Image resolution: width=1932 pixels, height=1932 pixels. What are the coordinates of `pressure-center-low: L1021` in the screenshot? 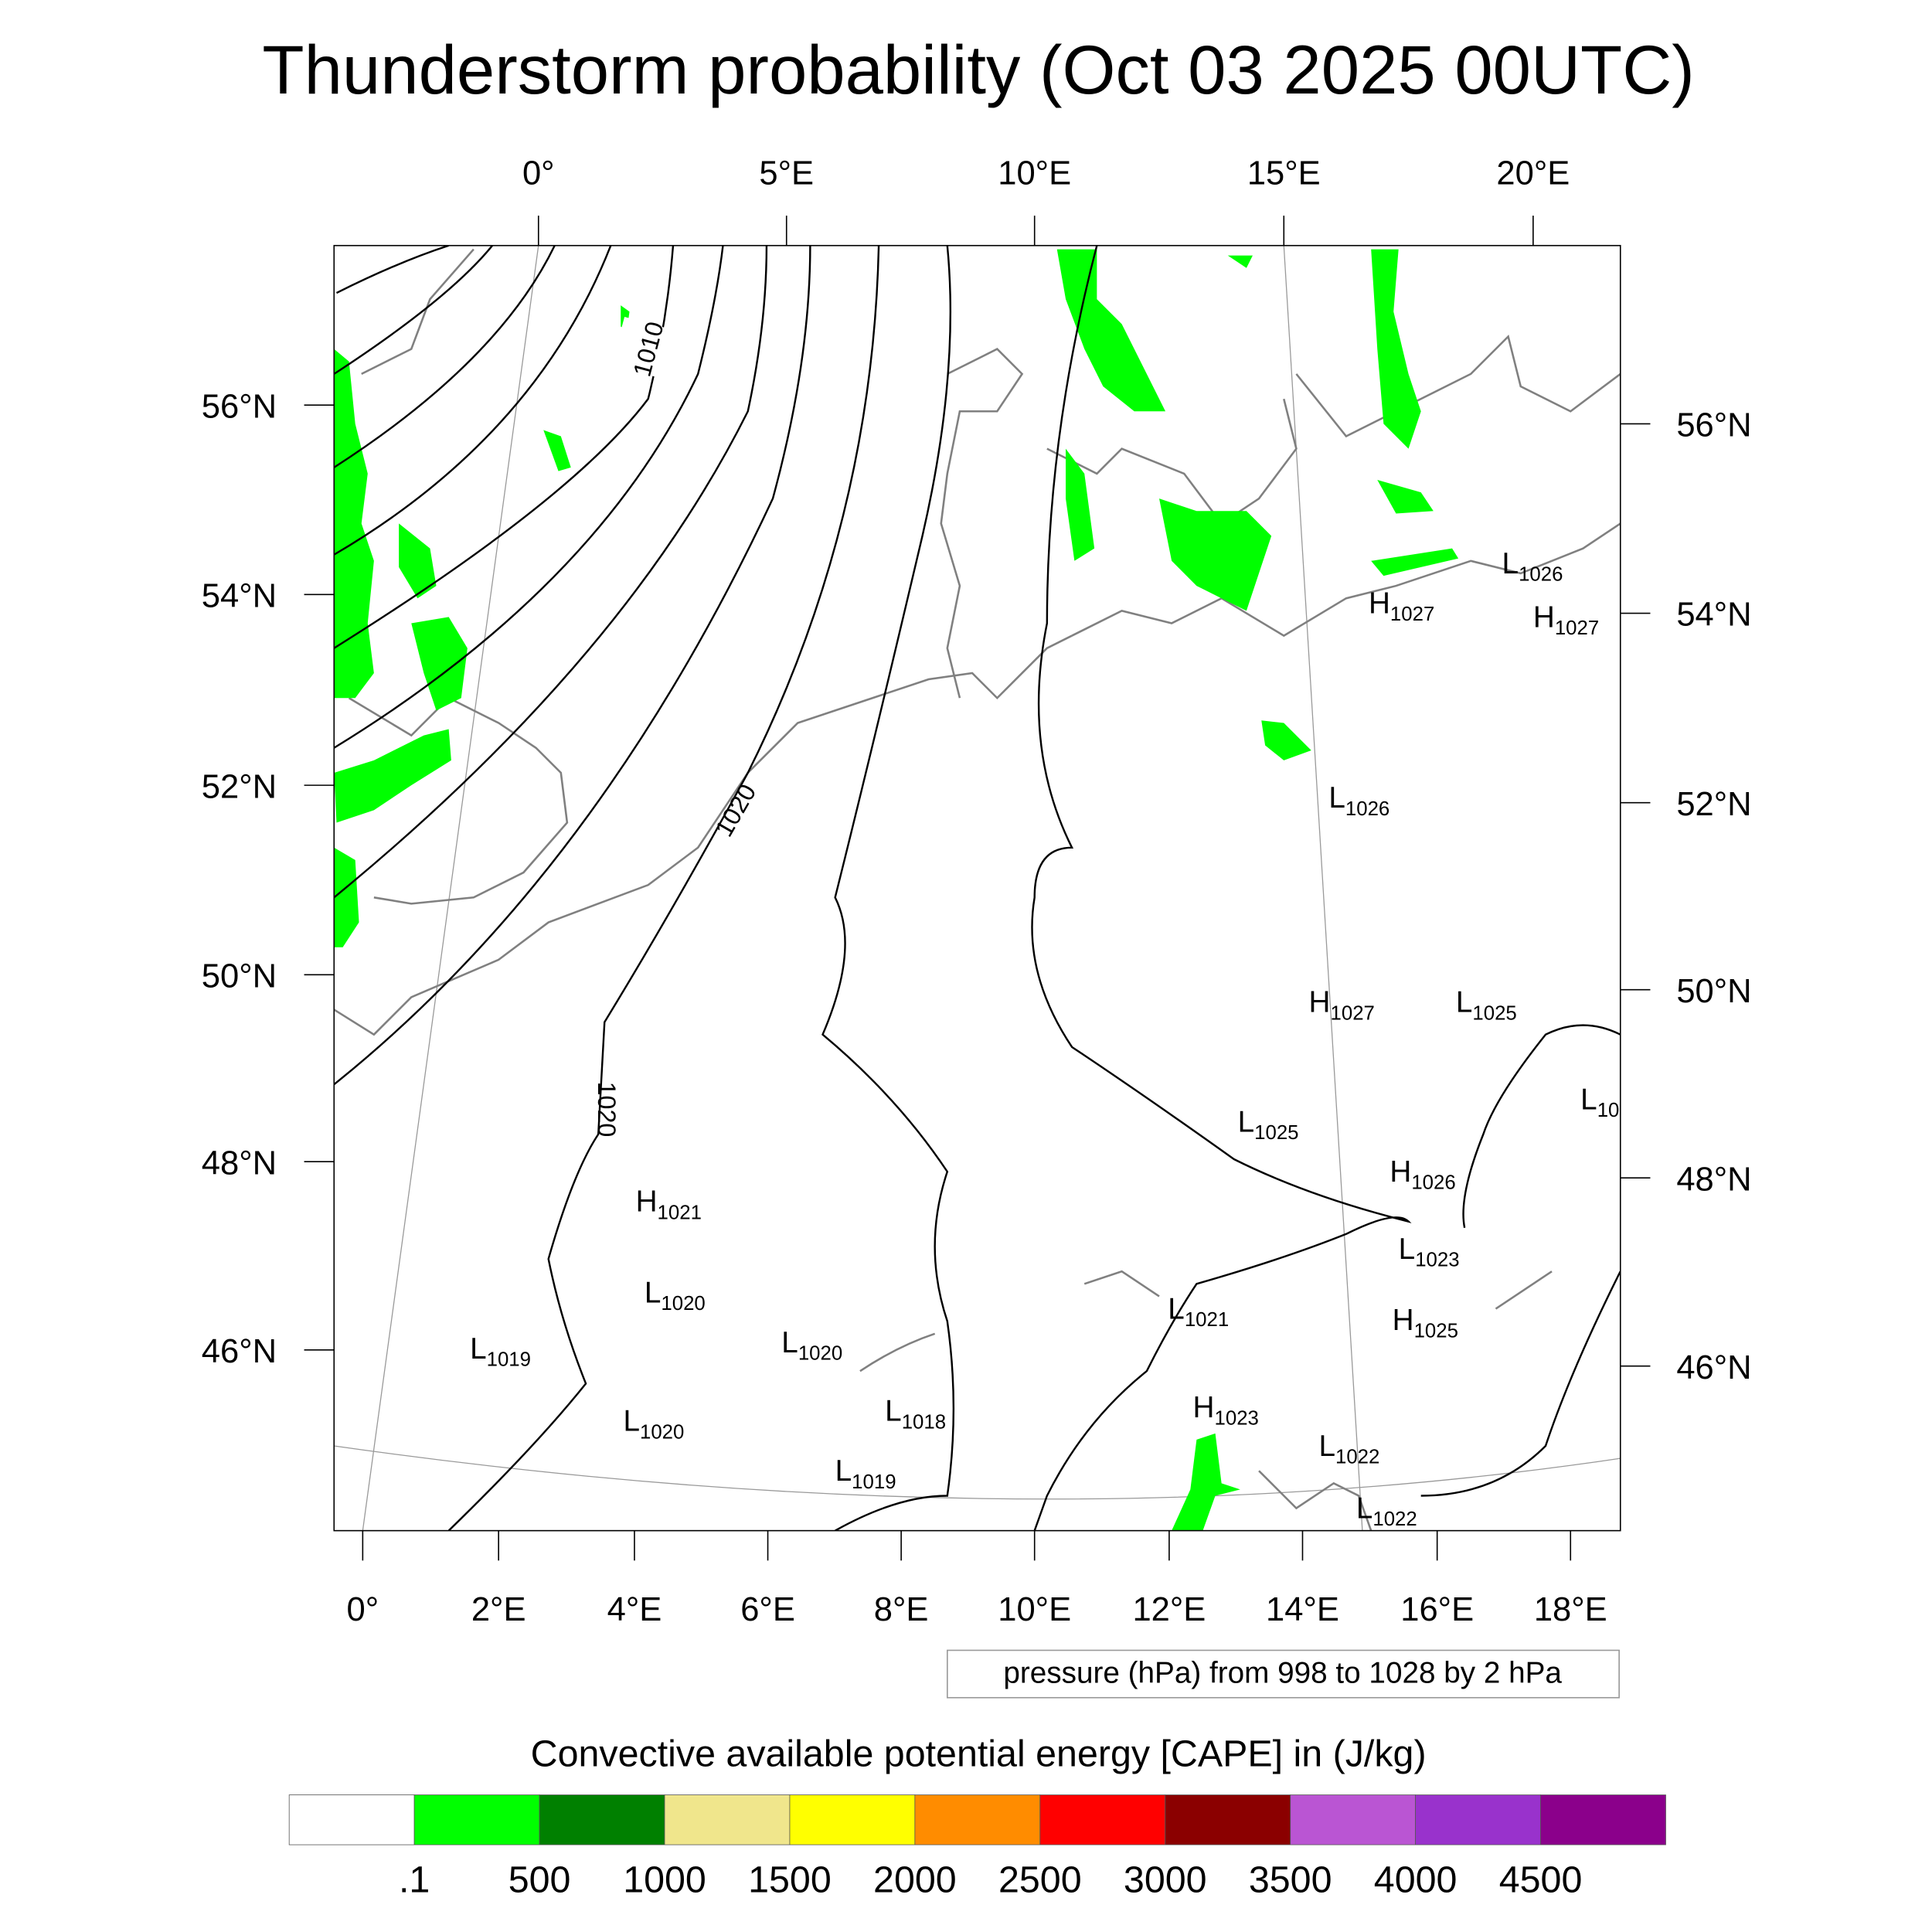 It's located at (1198, 1312).